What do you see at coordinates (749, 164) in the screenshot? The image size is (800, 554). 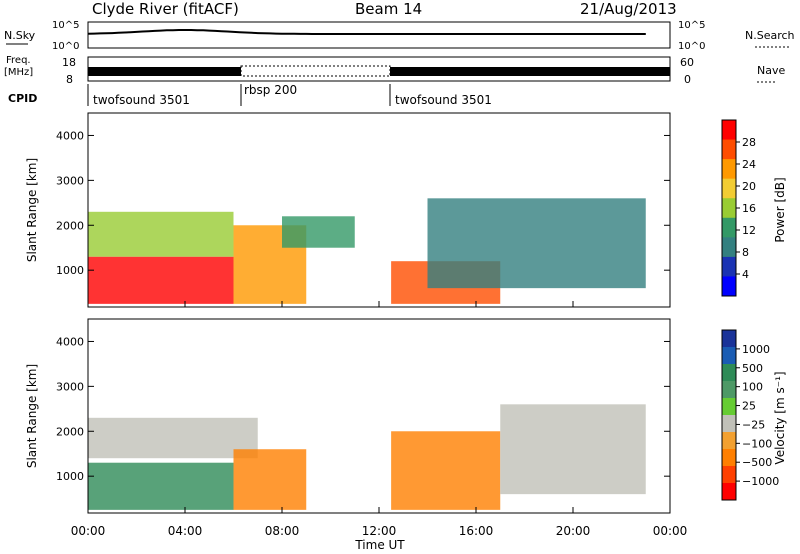 I see `power-colorbar-label-1: 24` at bounding box center [749, 164].